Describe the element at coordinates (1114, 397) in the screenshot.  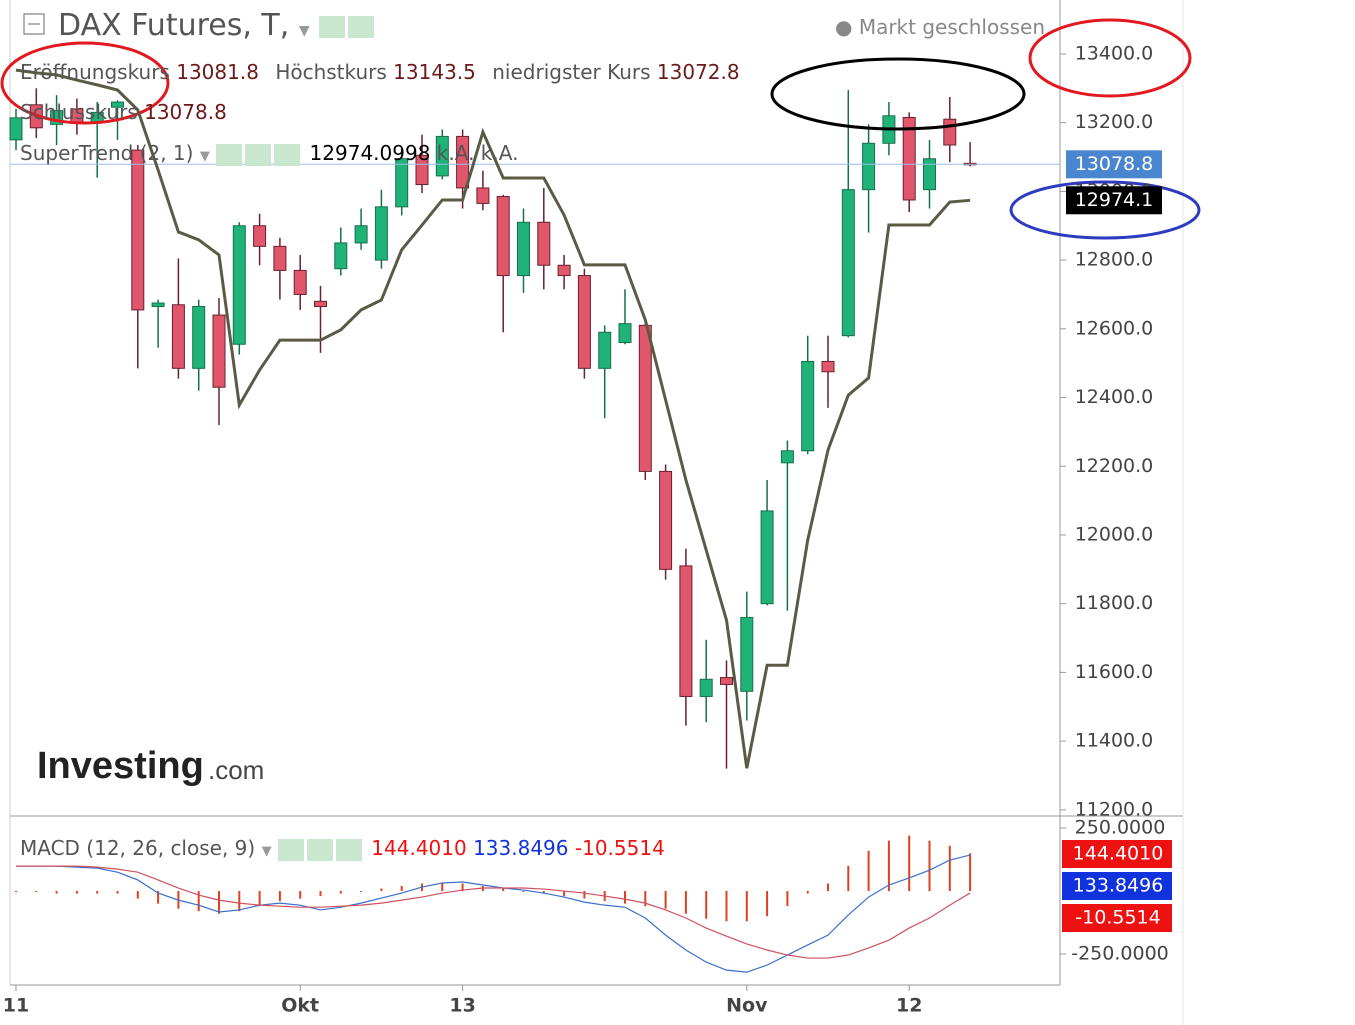
I see `y-tick-label: 12400.0` at that location.